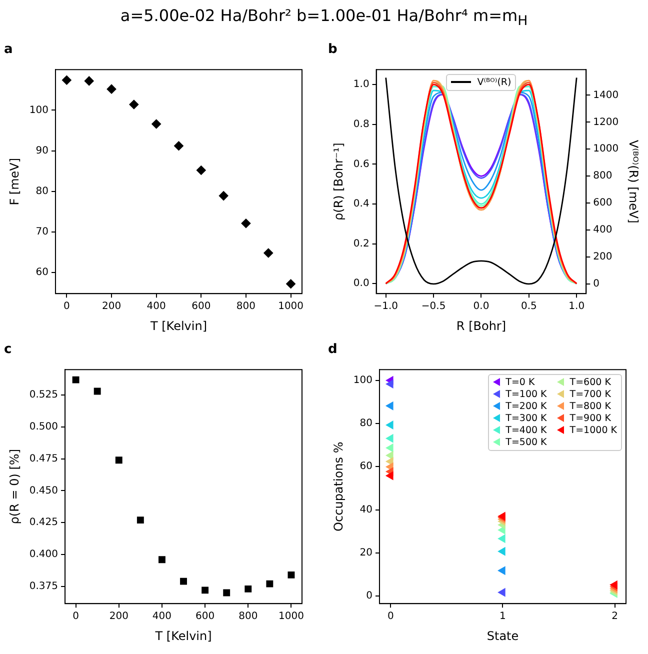 The image size is (648, 654). What do you see at coordinates (8, 350) in the screenshot?
I see `chart-title: c` at bounding box center [8, 350].